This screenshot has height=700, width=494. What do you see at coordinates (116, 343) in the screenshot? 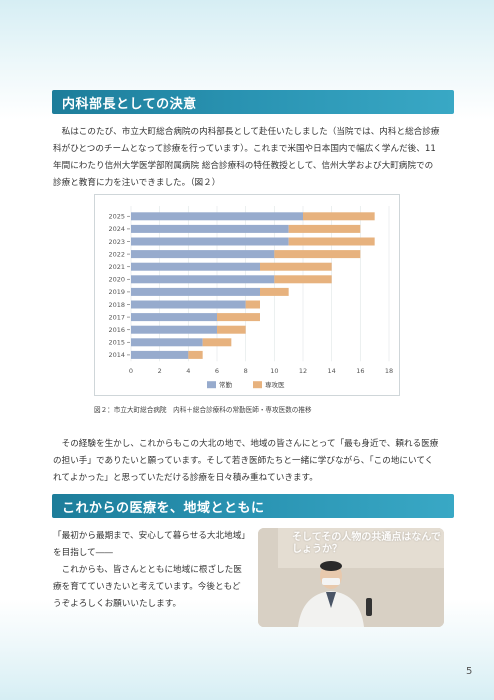
I see `y-tick-label: 2015` at bounding box center [116, 343].